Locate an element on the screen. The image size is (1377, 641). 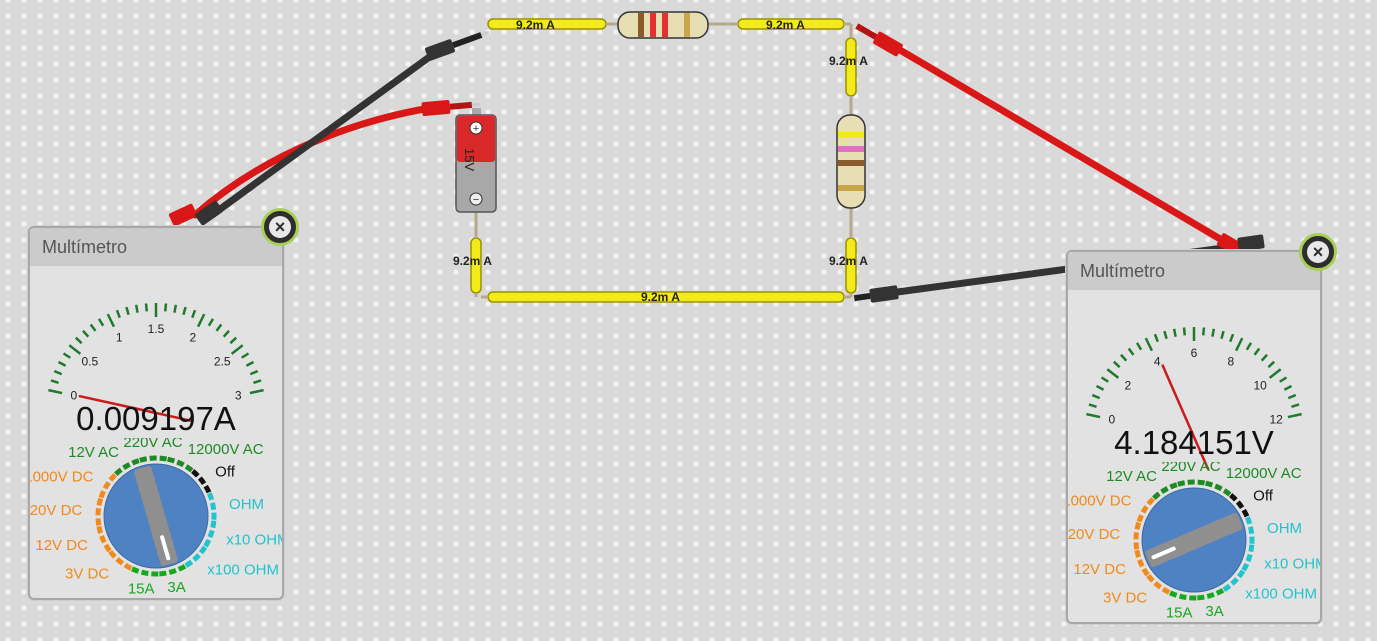
resistor-right is located at coordinates (851, 161).